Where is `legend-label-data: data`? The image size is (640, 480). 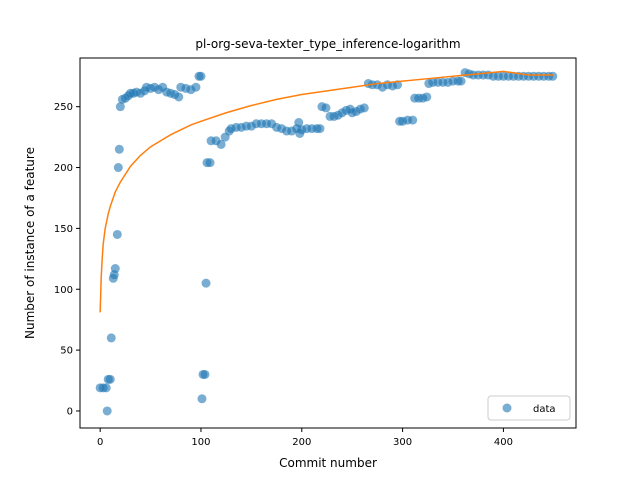
legend-label-data: data is located at coordinates (544, 409).